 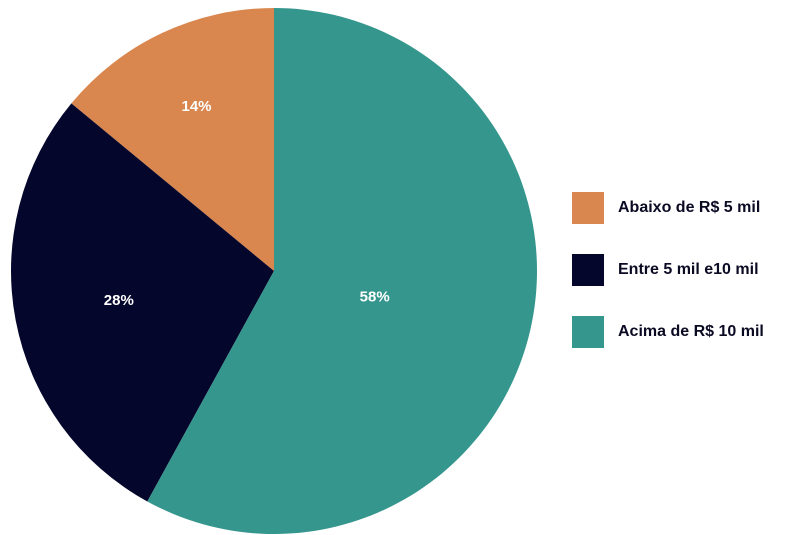 I want to click on legend-label-abaixo: Abaixo de R$ 5 mil, so click(x=689, y=207).